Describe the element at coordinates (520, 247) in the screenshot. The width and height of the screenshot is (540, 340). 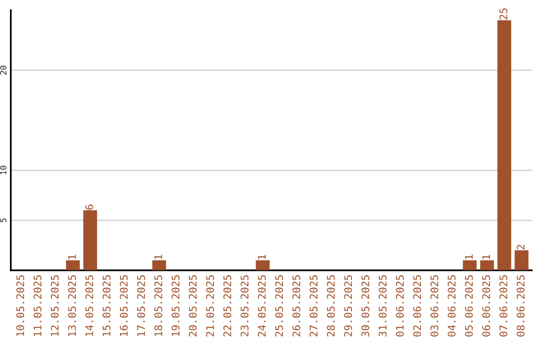
I see `data-label: 2` at that location.